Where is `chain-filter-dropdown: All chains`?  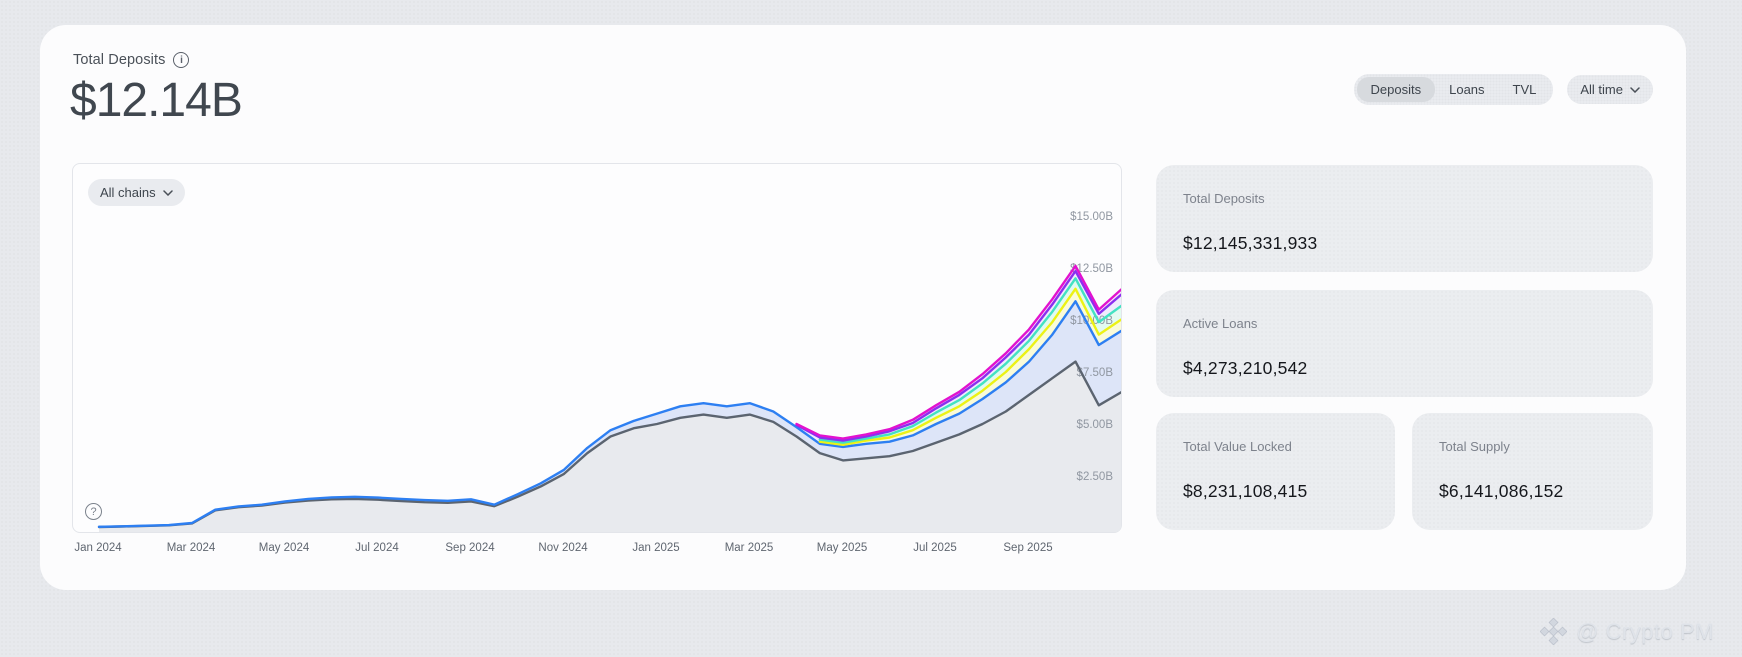 chain-filter-dropdown: All chains is located at coordinates (136, 192).